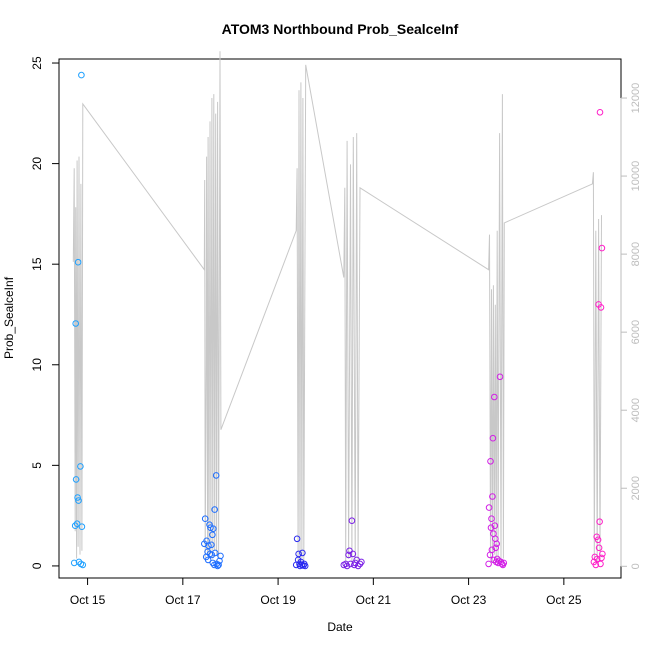  Describe the element at coordinates (37, 465) in the screenshot. I see `y-tick-label: 5` at that location.